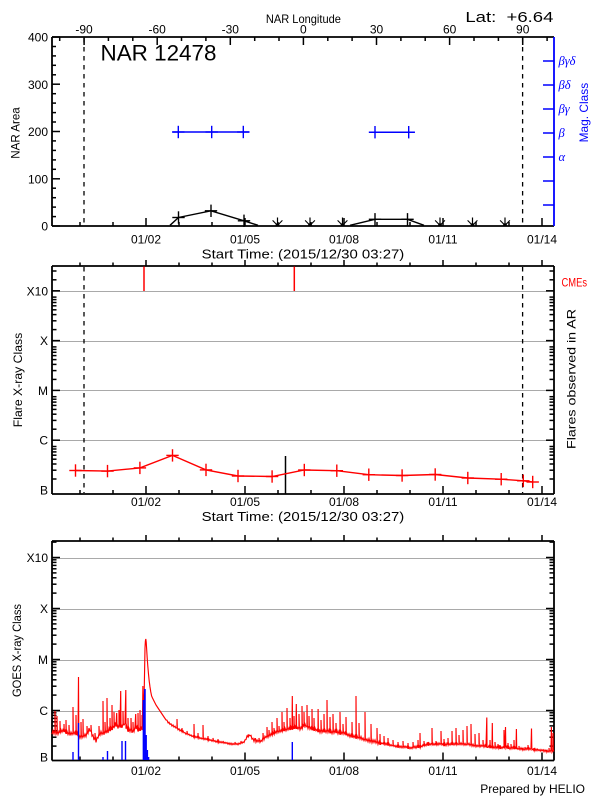 This screenshot has height=800, width=600. Describe the element at coordinates (562, 157) in the screenshot. I see `svg-text: α` at that location.